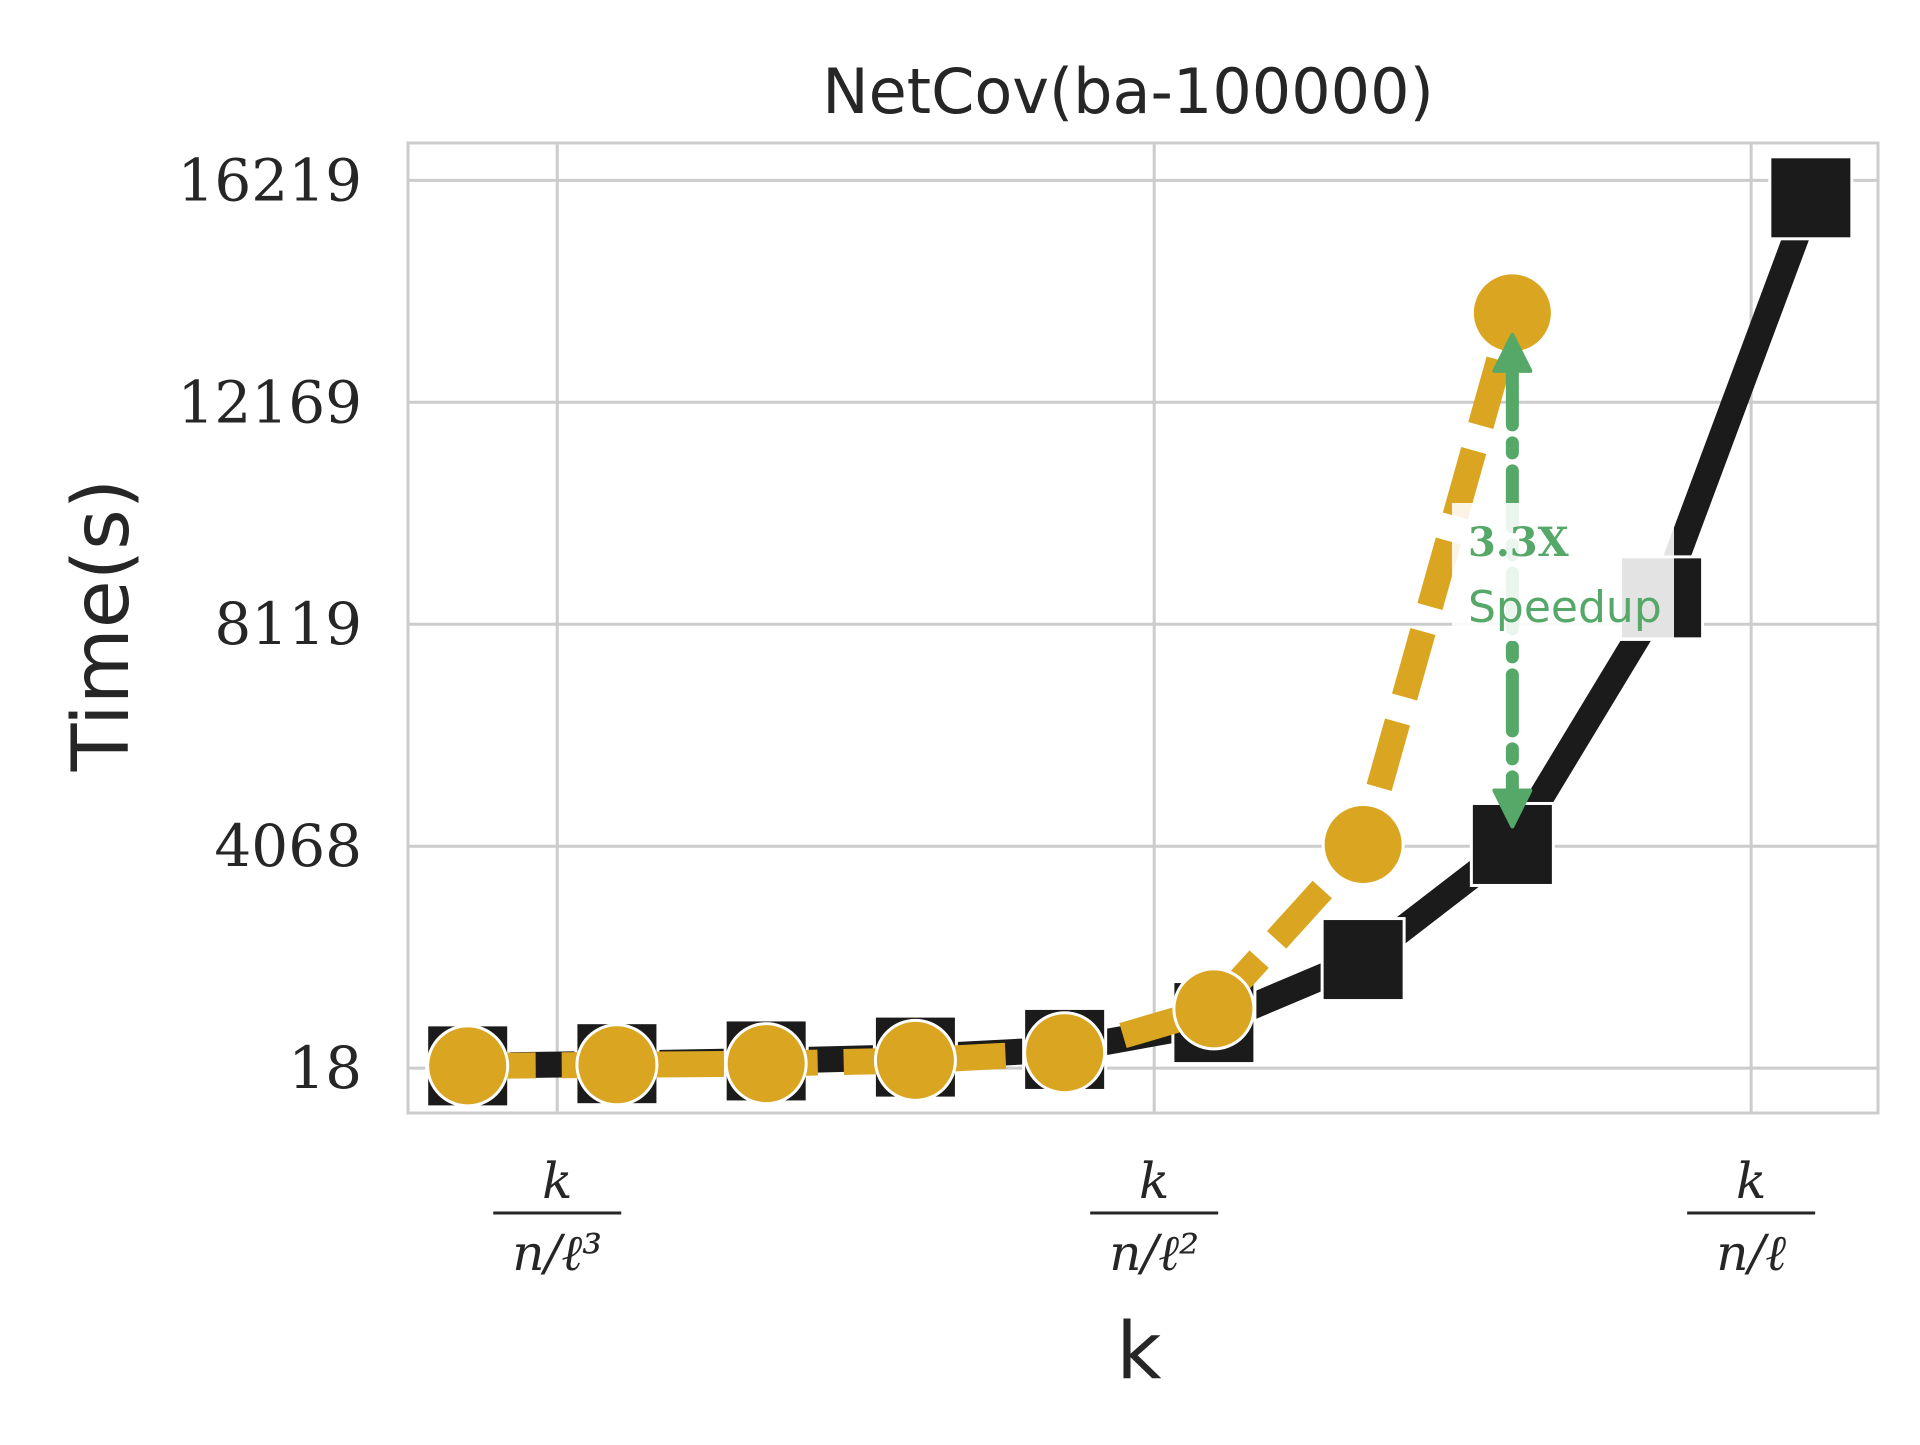  Describe the element at coordinates (1138, 1352) in the screenshot. I see `x-axis-label: k` at that location.